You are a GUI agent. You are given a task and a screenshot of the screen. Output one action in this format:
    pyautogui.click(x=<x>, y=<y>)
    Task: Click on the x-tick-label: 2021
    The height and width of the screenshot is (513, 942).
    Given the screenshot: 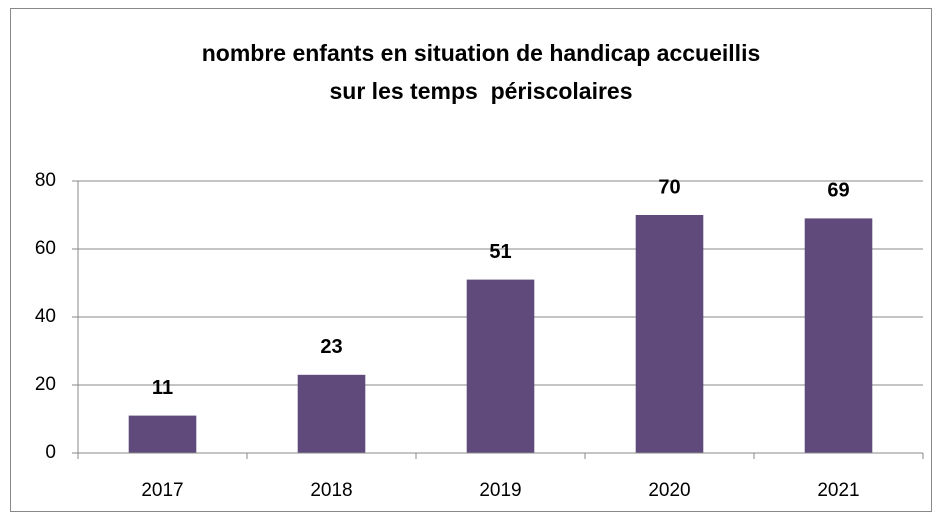 What is the action you would take?
    pyautogui.click(x=838, y=490)
    